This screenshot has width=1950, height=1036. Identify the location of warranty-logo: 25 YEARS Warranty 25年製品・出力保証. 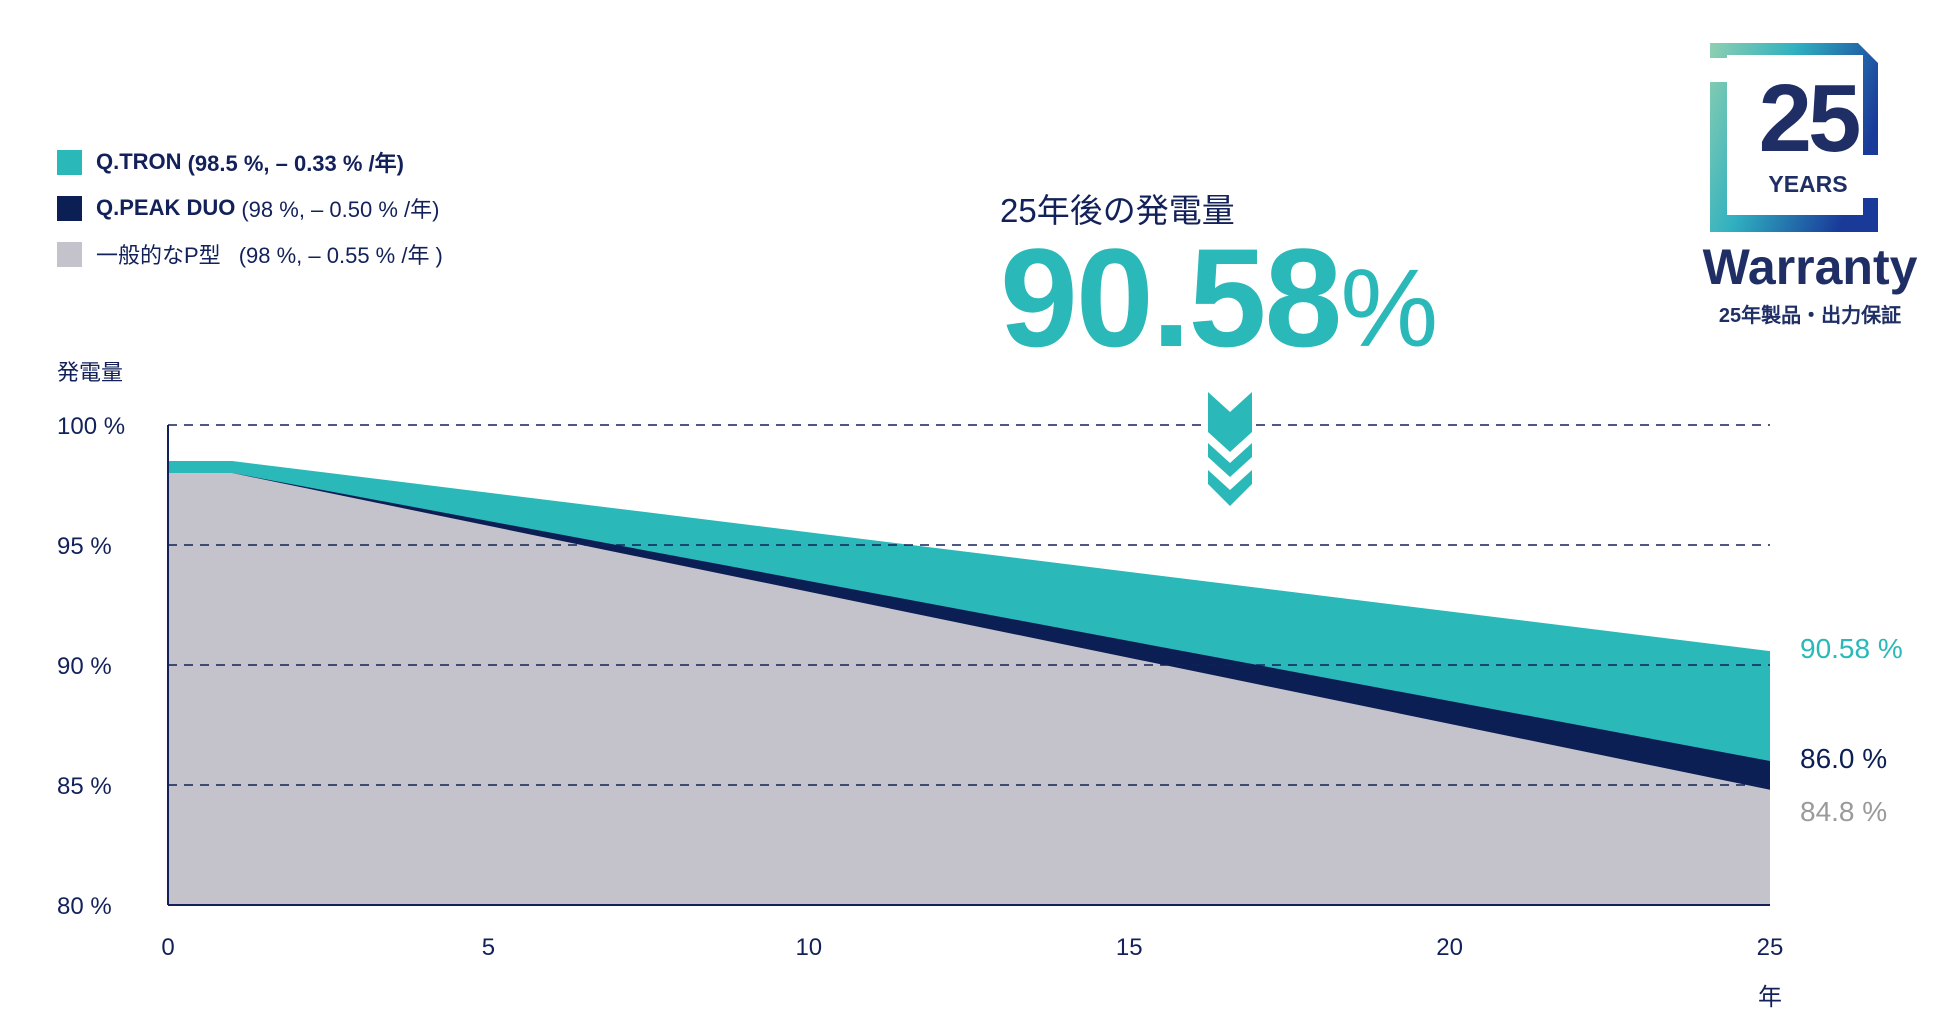
(1810, 185).